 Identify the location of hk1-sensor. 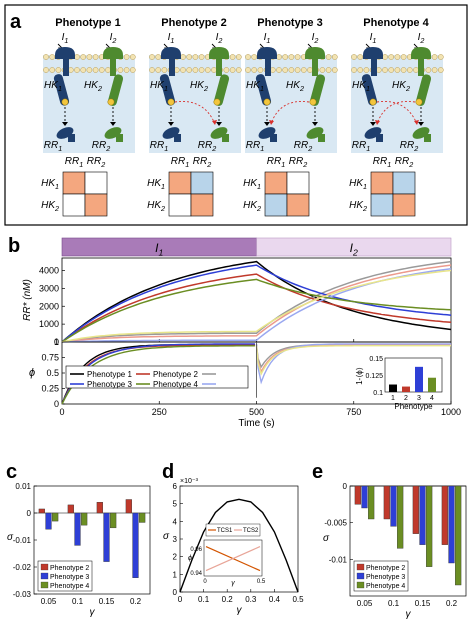
(65, 53).